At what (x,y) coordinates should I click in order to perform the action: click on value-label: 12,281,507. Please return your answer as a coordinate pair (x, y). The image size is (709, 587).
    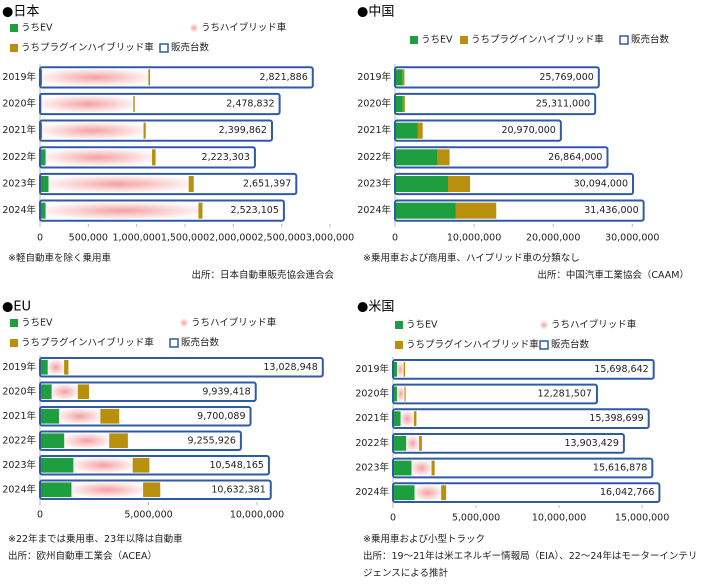
    Looking at the image, I should click on (565, 394).